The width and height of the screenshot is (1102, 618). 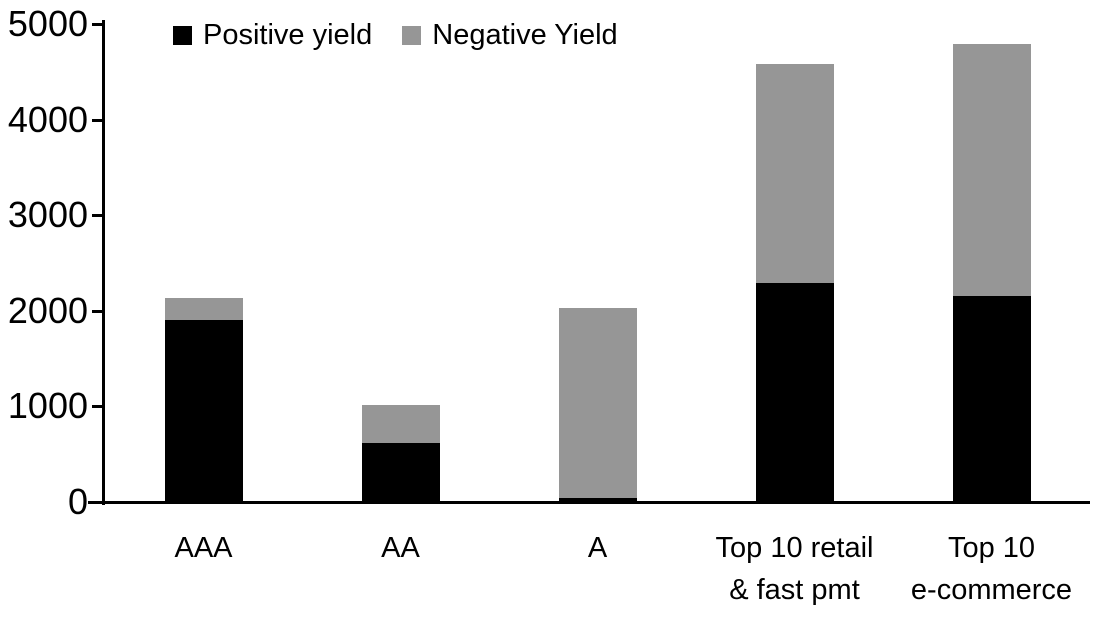 I want to click on y-tick-label-3000: 3000, so click(x=47, y=215).